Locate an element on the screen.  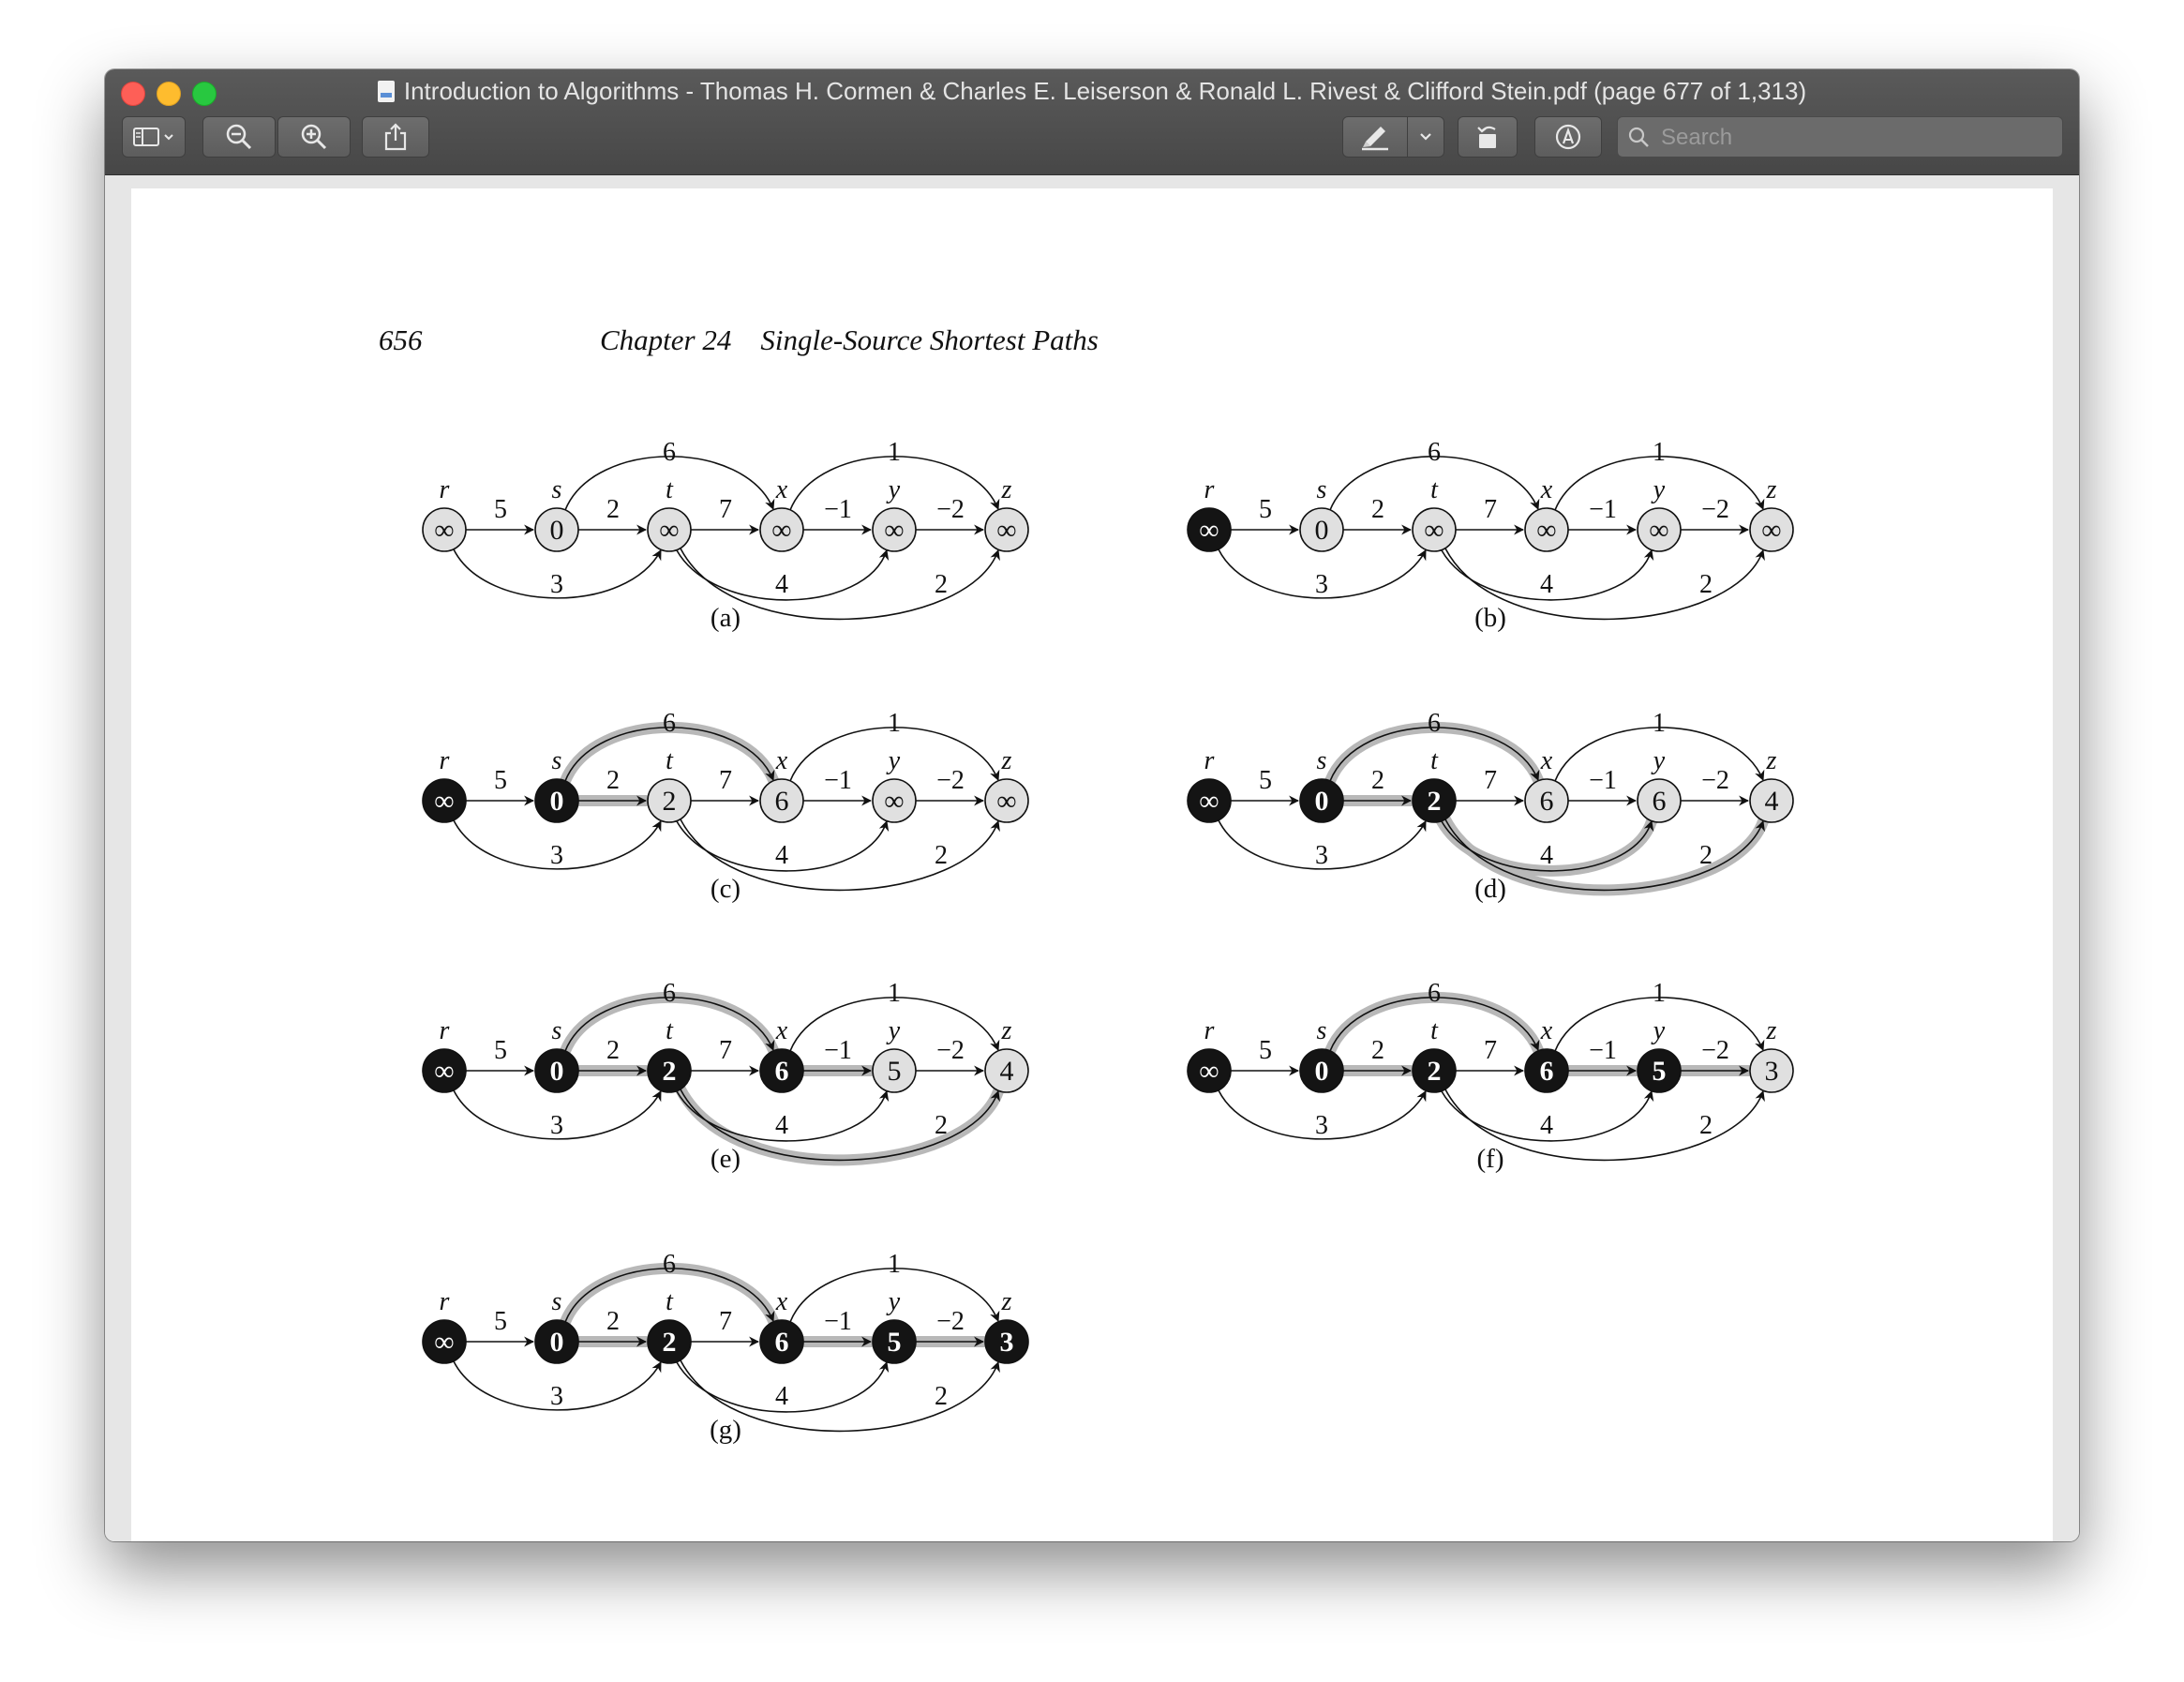
search-field is located at coordinates (1840, 137).